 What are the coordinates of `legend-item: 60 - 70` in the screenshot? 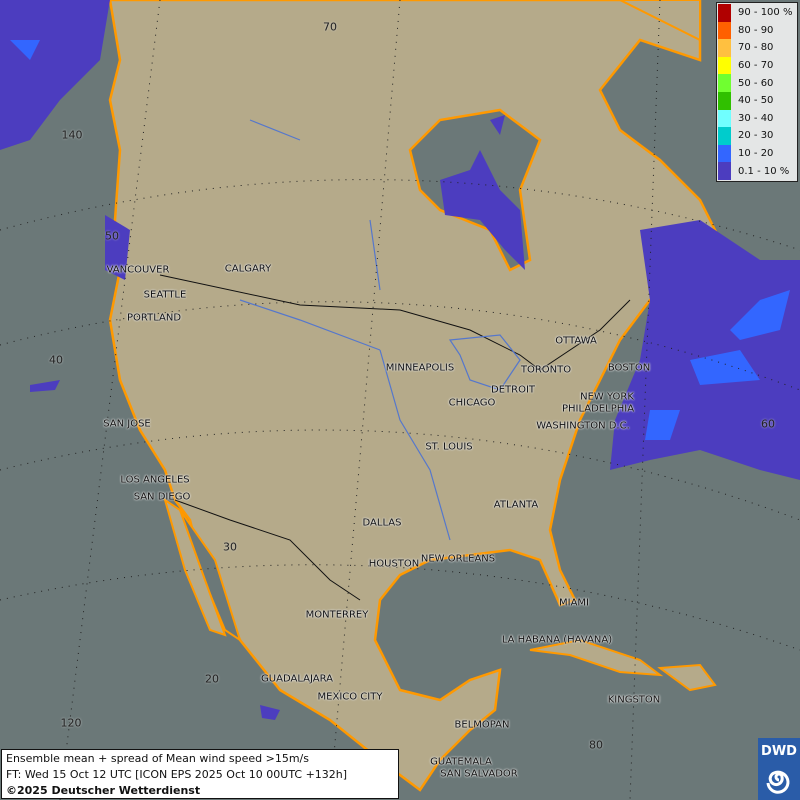 It's located at (757, 65).